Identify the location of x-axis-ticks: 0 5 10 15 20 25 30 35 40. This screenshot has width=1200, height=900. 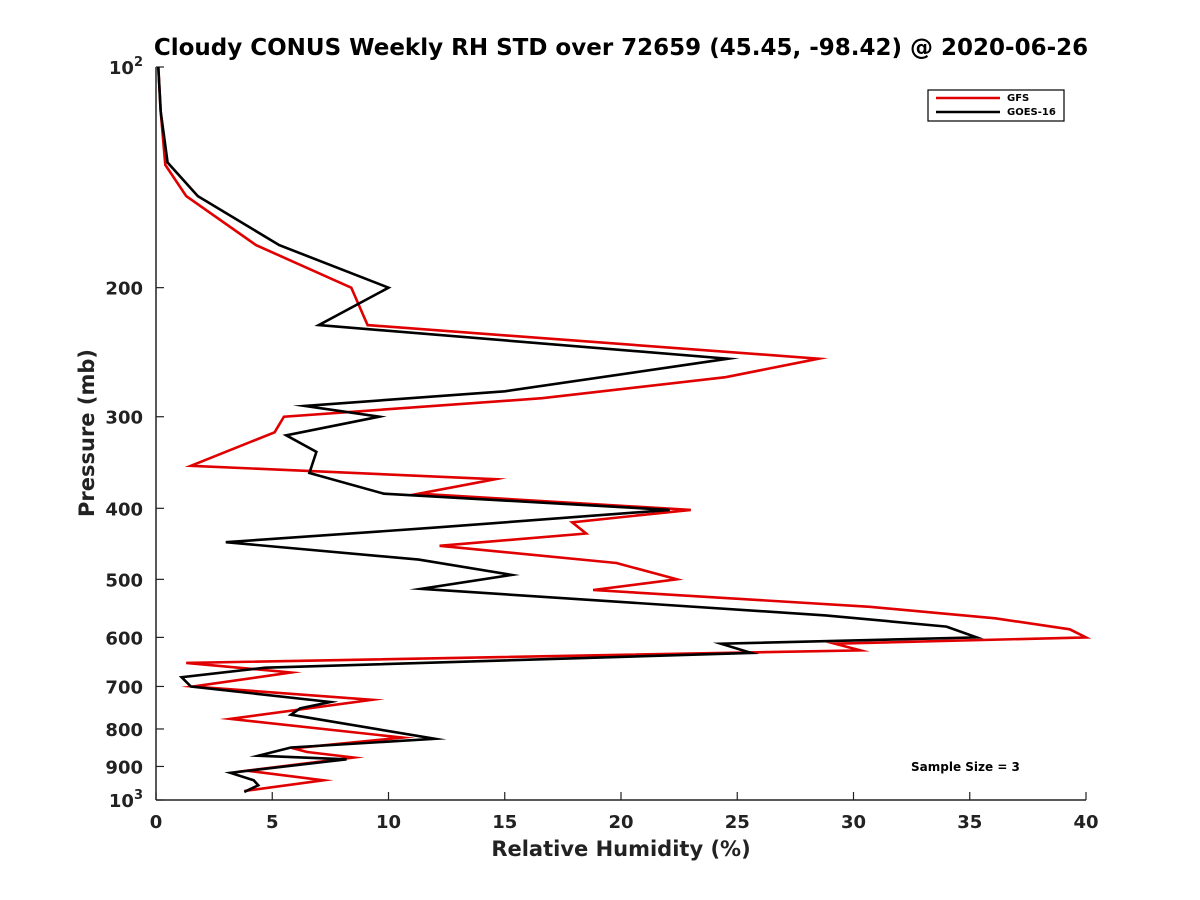
(624, 812).